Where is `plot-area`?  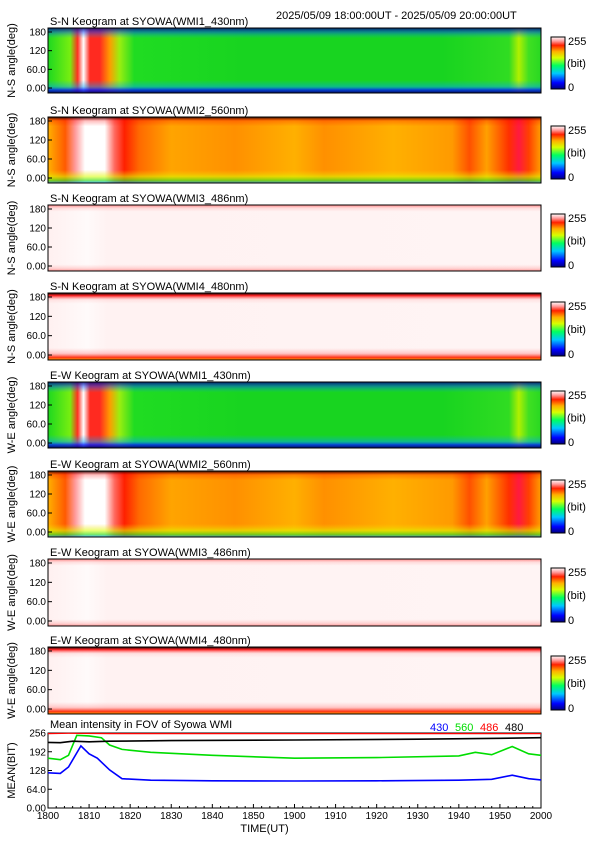 plot-area is located at coordinates (294, 770).